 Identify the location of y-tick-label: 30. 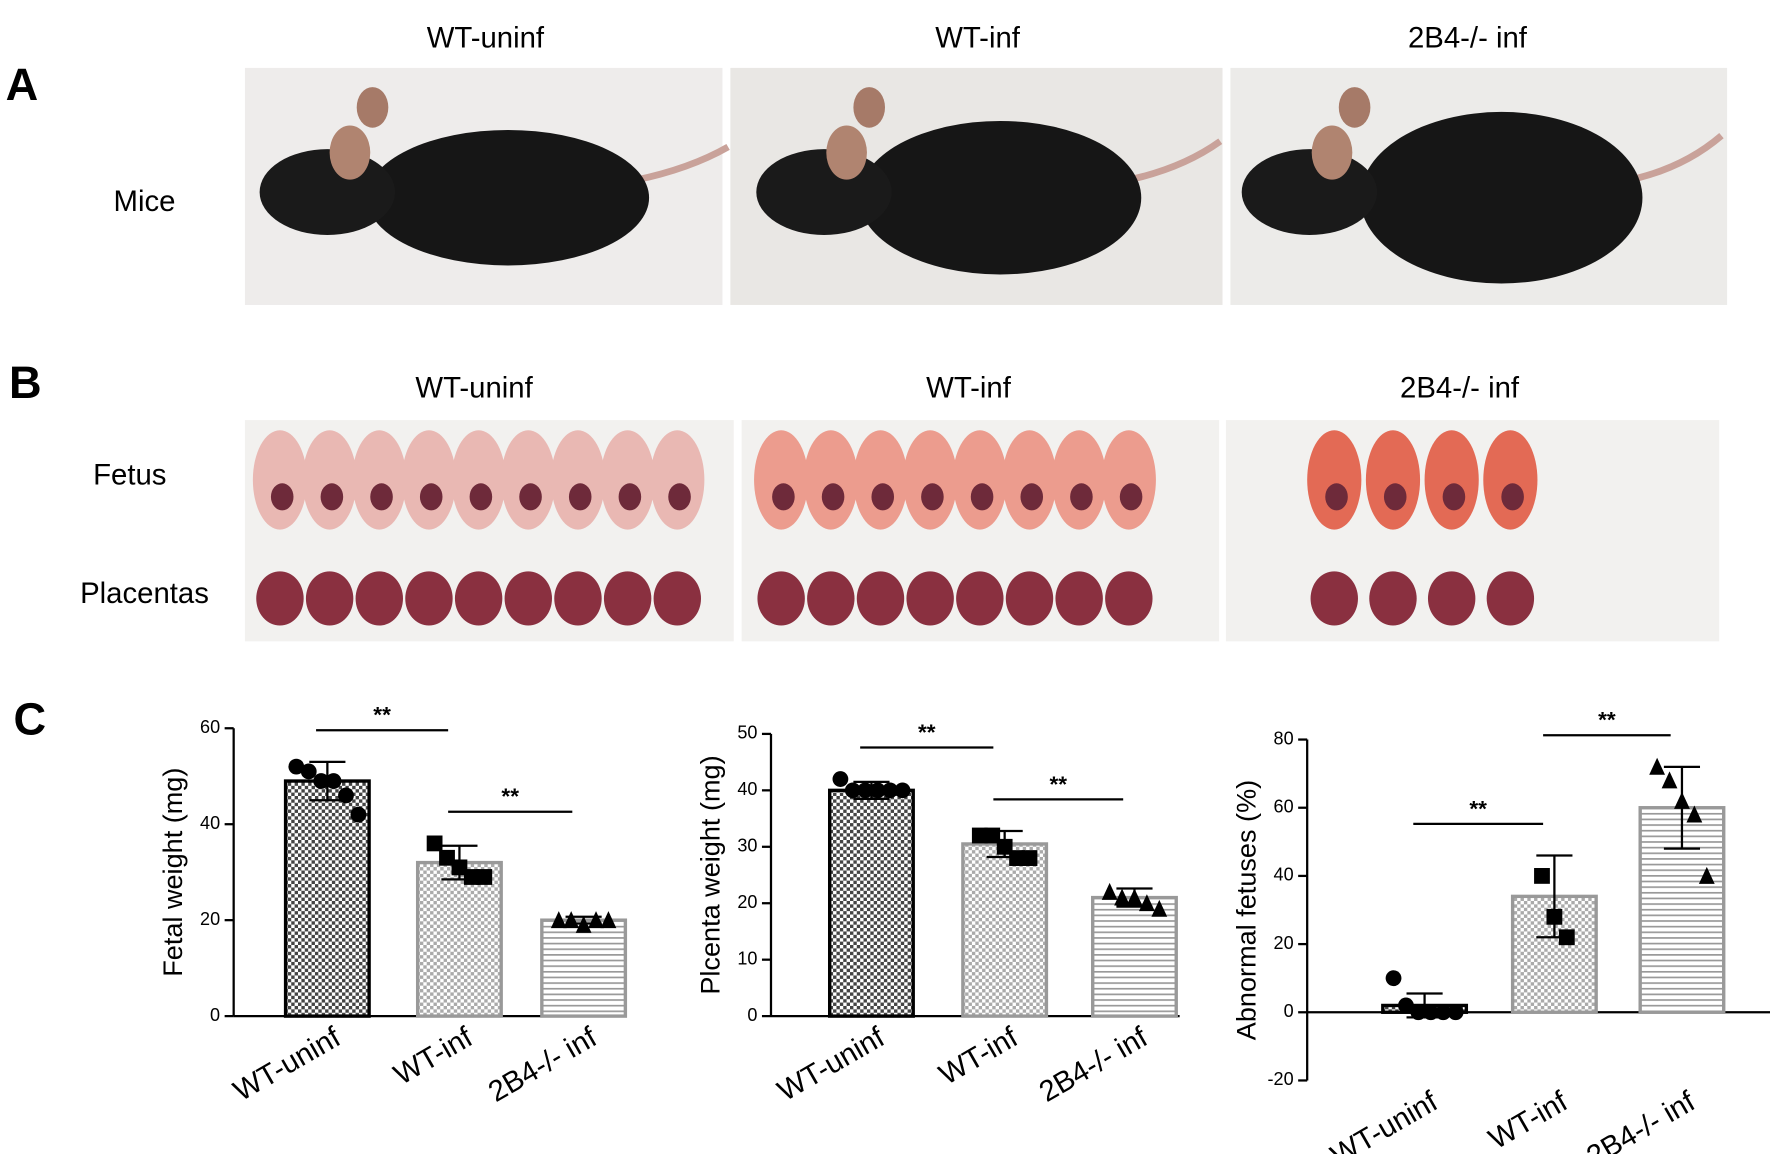
(747, 846).